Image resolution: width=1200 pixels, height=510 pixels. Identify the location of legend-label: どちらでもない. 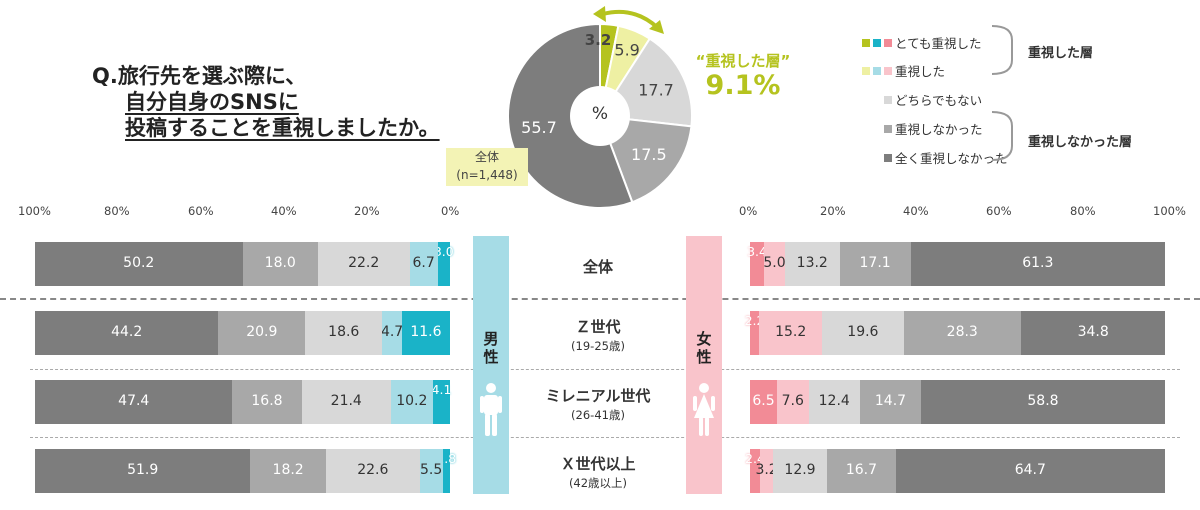
(939, 100).